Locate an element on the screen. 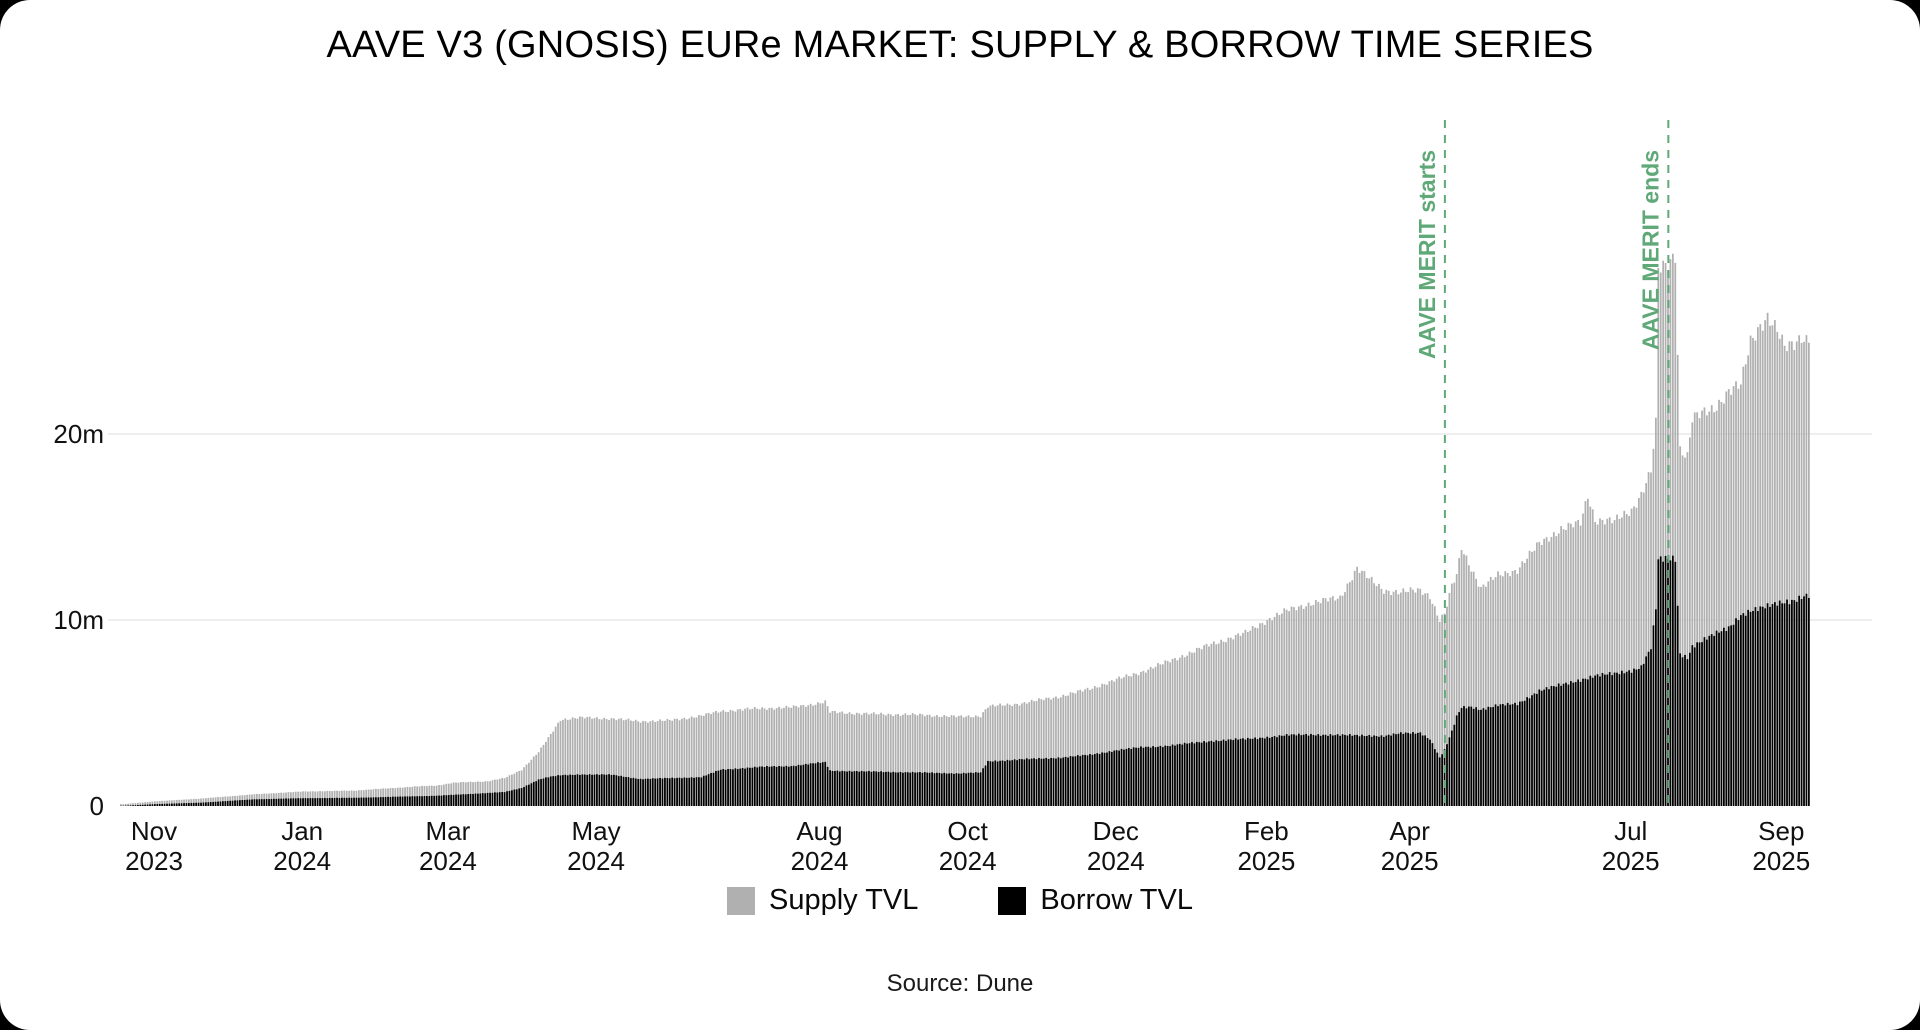 This screenshot has width=1920, height=1030. y-tick-label: 20m is located at coordinates (78, 434).